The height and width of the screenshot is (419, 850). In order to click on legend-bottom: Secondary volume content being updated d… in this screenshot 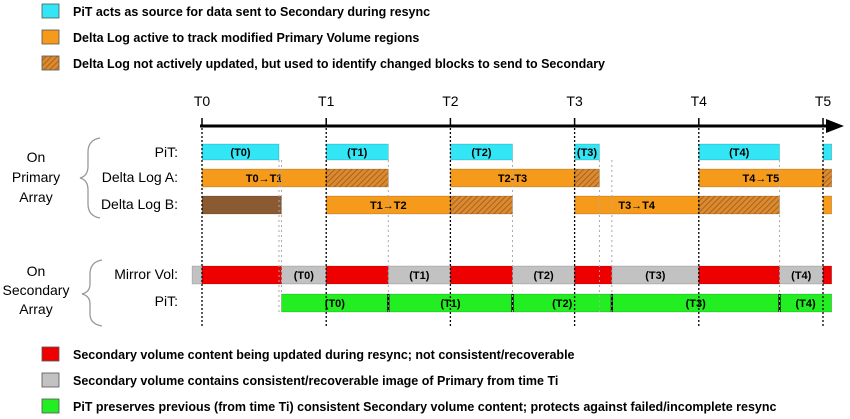, I will do `click(408, 380)`.